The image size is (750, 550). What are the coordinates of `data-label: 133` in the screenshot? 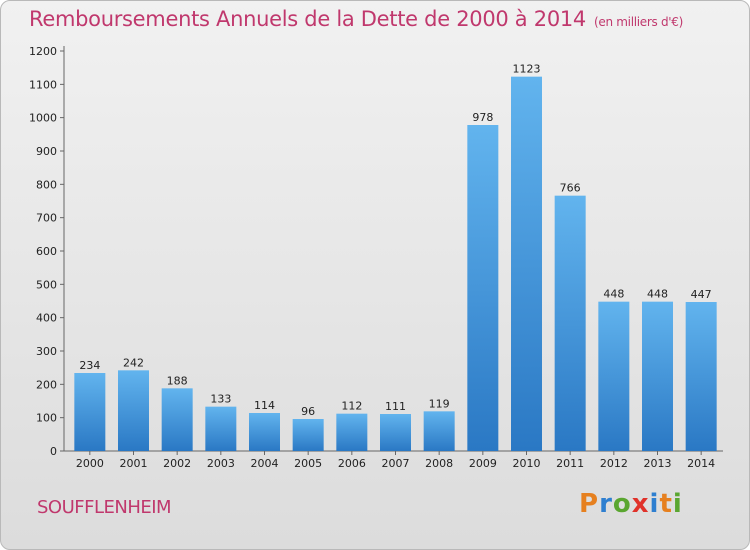 It's located at (220, 399).